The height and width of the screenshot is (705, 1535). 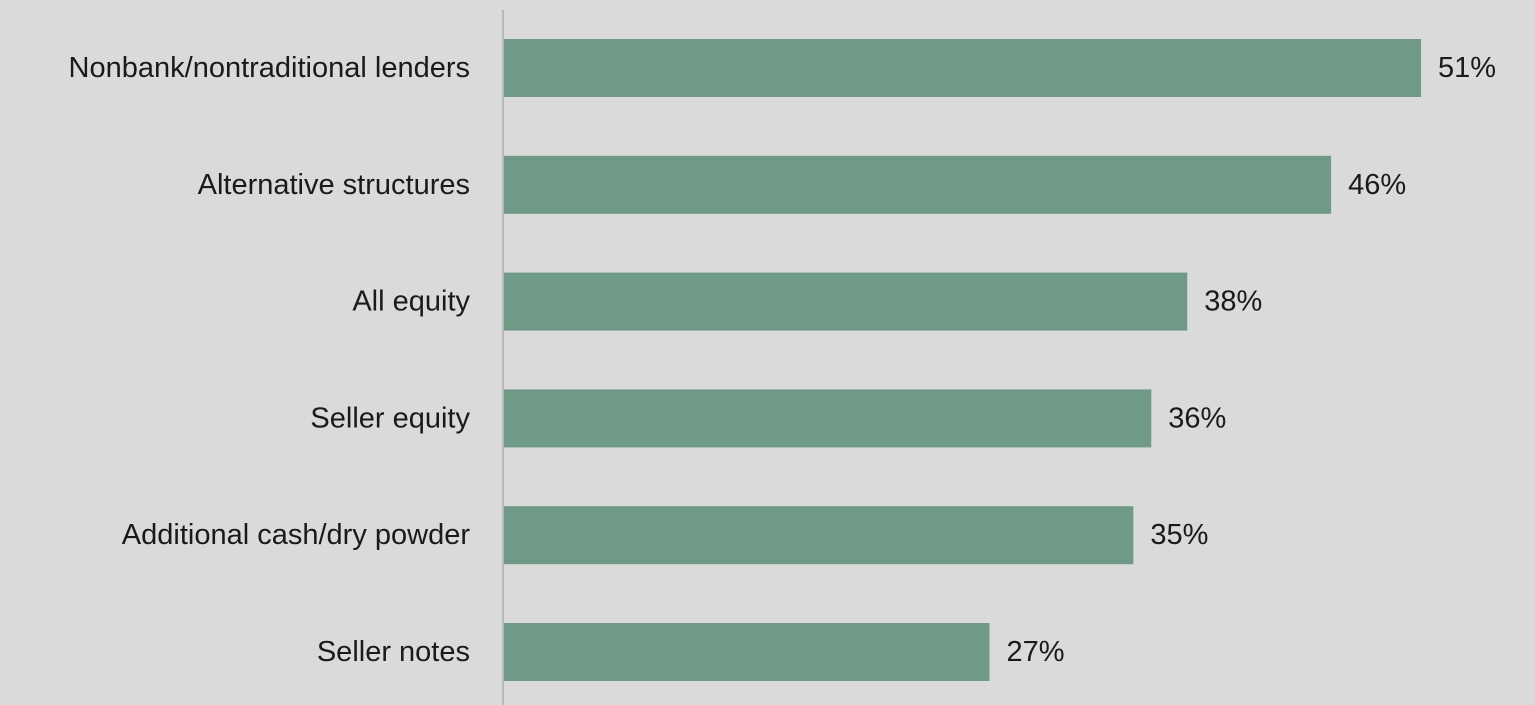 I want to click on bar-nonbank-nontraditional-lenders, so click(x=962, y=68).